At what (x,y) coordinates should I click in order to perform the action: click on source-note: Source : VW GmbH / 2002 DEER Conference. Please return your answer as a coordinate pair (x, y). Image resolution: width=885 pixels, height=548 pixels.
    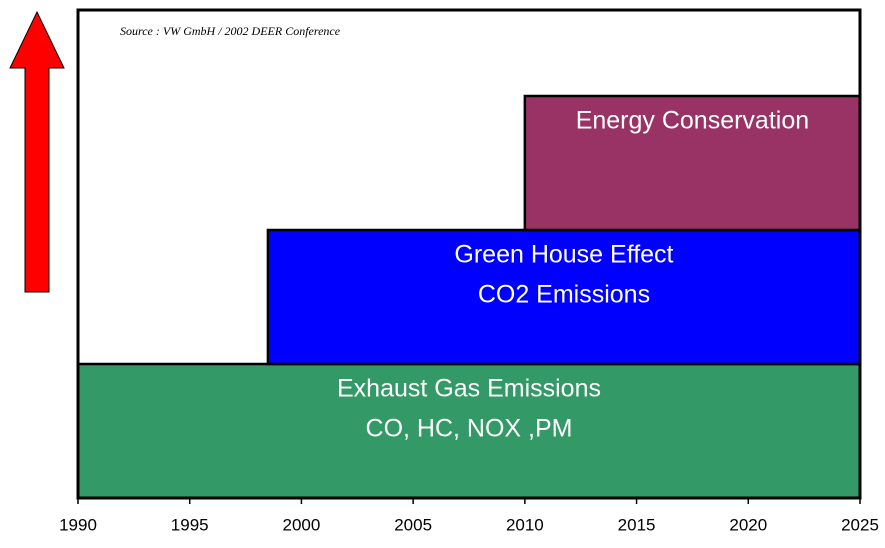
    Looking at the image, I should click on (230, 31).